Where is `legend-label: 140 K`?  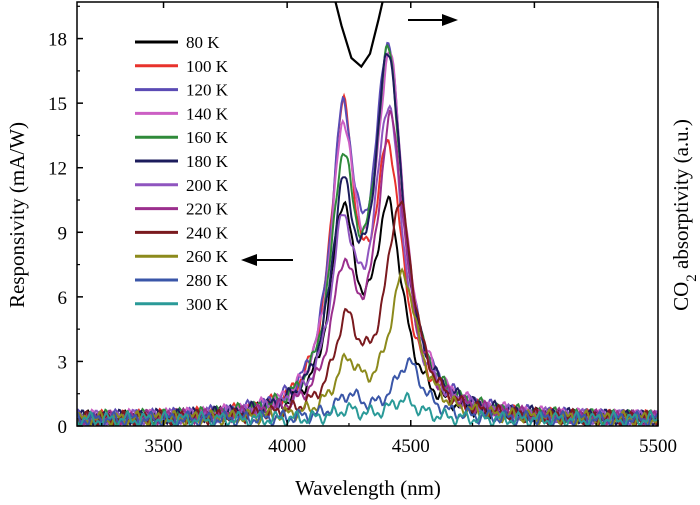
legend-label: 140 K is located at coordinates (207, 113).